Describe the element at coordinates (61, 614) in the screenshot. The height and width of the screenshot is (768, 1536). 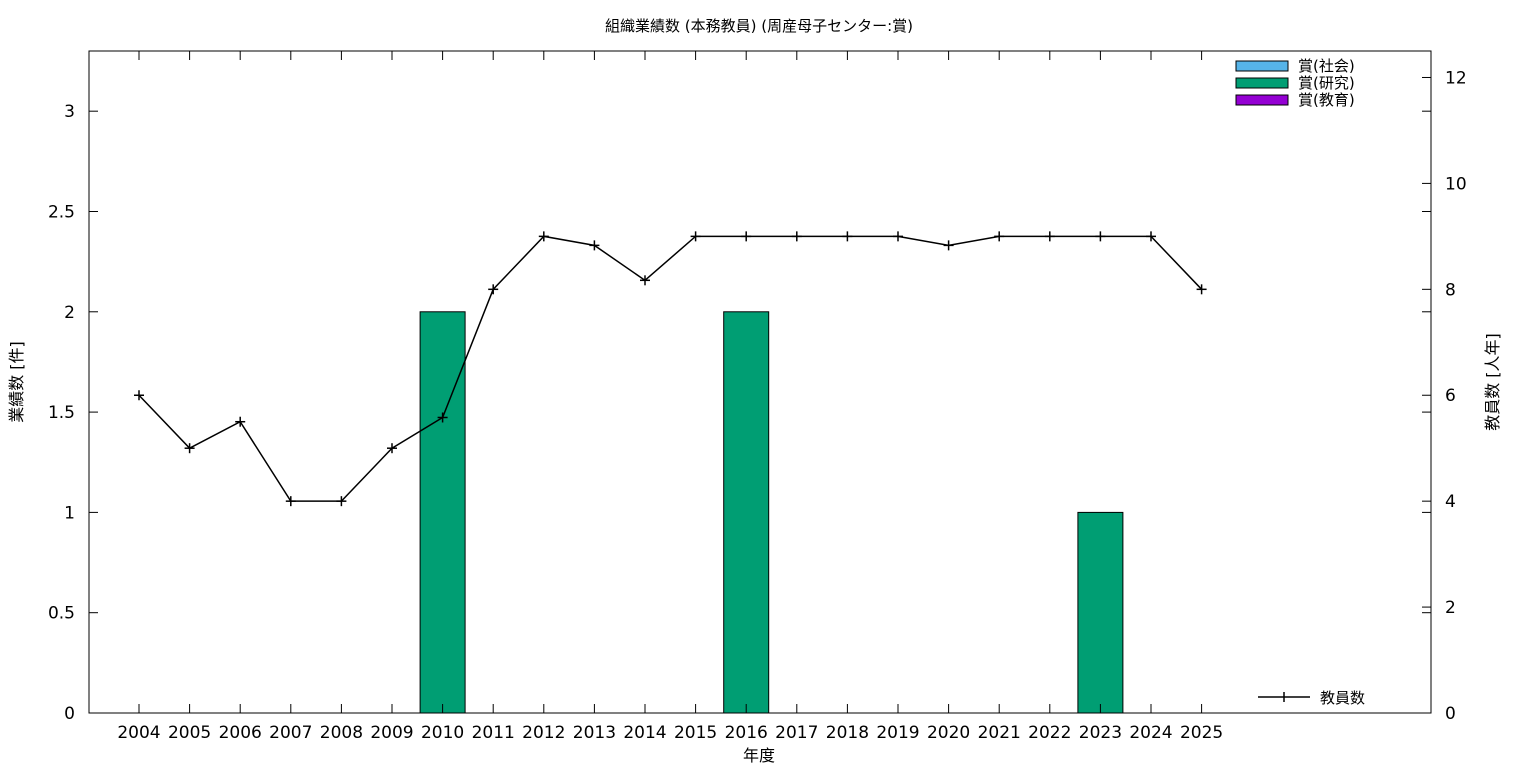
I see `y-tick-label: 0.5` at that location.